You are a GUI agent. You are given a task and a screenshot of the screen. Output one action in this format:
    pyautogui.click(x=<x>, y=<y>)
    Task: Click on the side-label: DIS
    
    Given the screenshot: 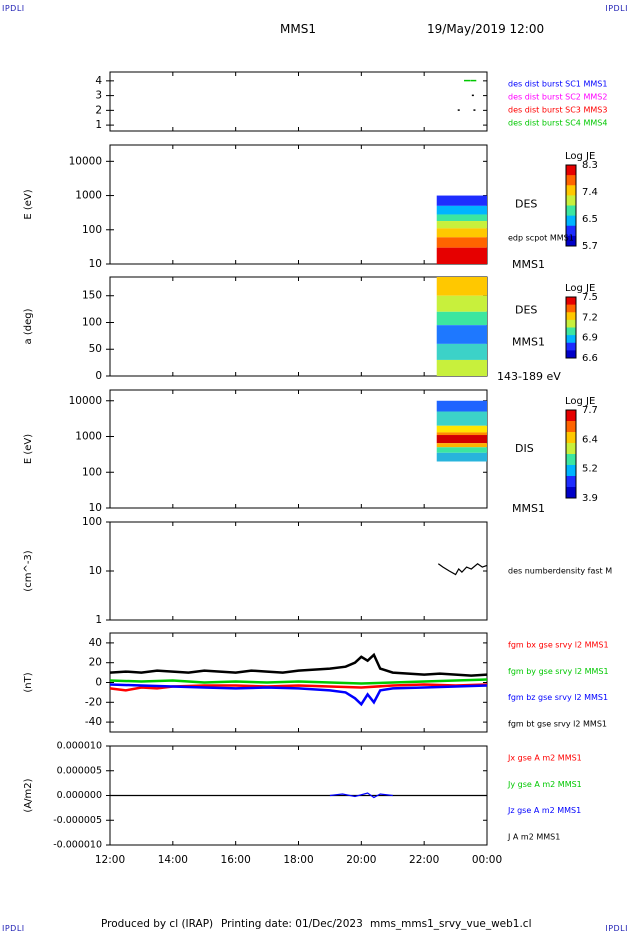 What is the action you would take?
    pyautogui.click(x=524, y=448)
    